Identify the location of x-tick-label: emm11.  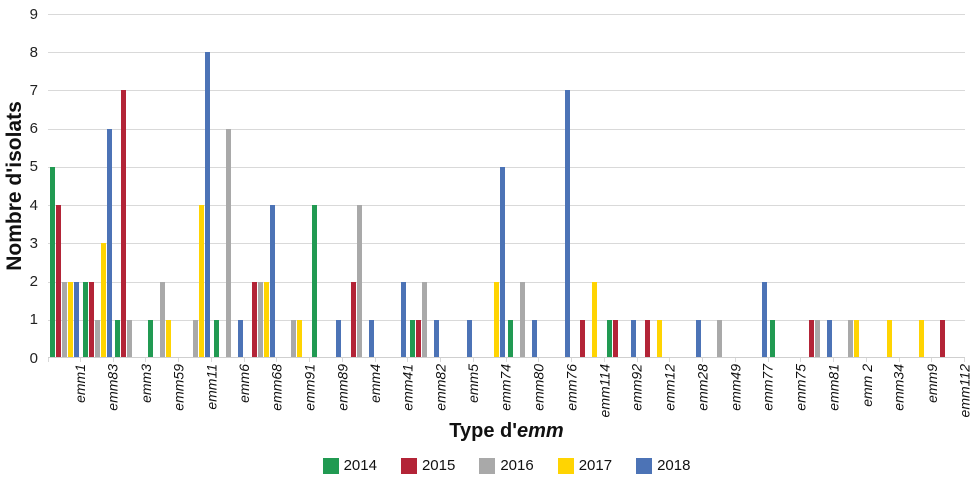
(211, 387).